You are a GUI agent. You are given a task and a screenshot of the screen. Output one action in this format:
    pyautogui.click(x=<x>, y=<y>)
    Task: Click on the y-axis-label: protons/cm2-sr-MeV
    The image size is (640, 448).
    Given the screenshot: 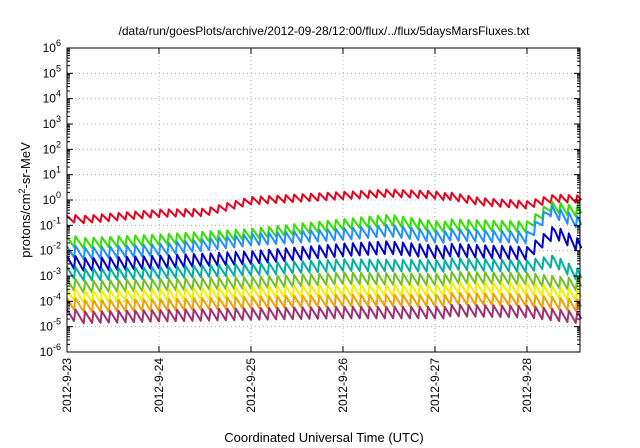 What is the action you would take?
    pyautogui.click(x=25, y=200)
    